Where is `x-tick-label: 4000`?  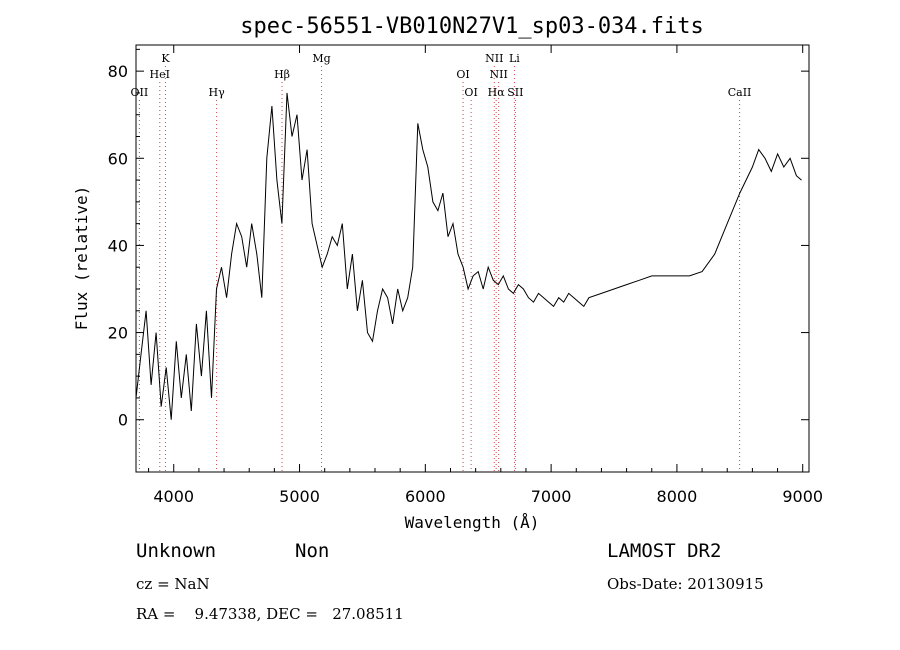 x-tick-label: 4000 is located at coordinates (173, 496).